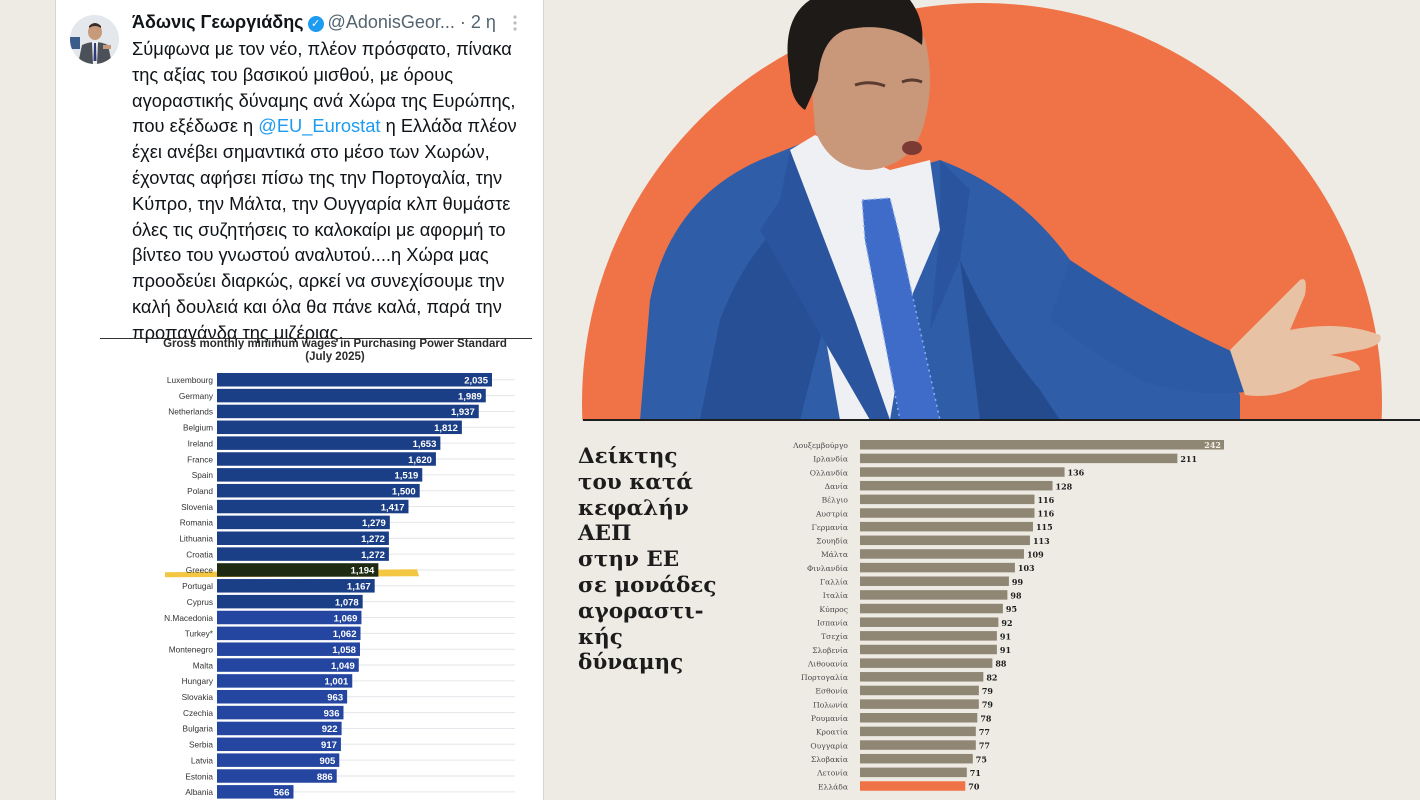 The image size is (1420, 800). I want to click on value-label: 917, so click(329, 745).